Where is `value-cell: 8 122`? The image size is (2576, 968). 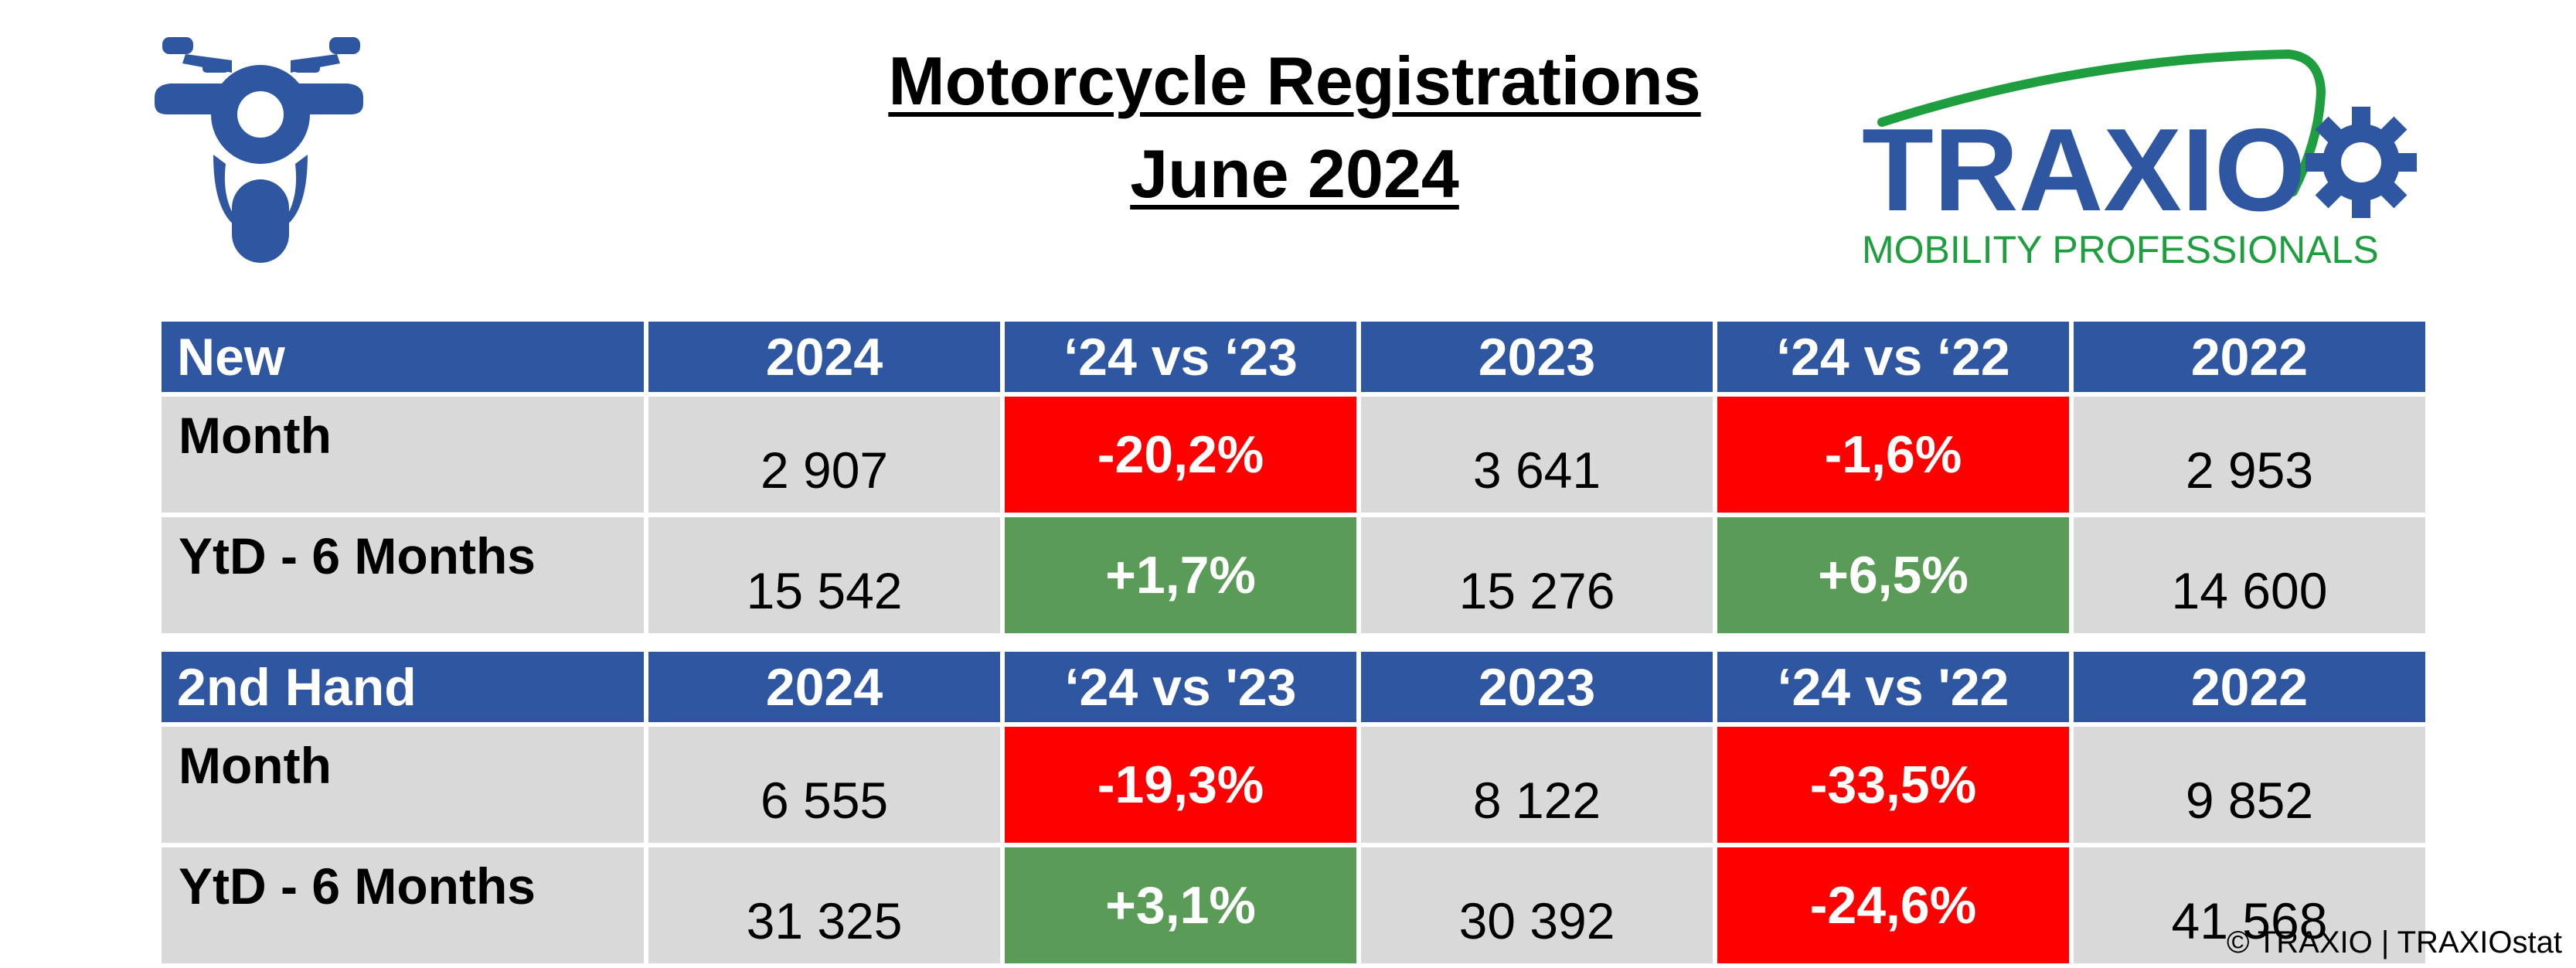
value-cell: 8 122 is located at coordinates (1537, 785).